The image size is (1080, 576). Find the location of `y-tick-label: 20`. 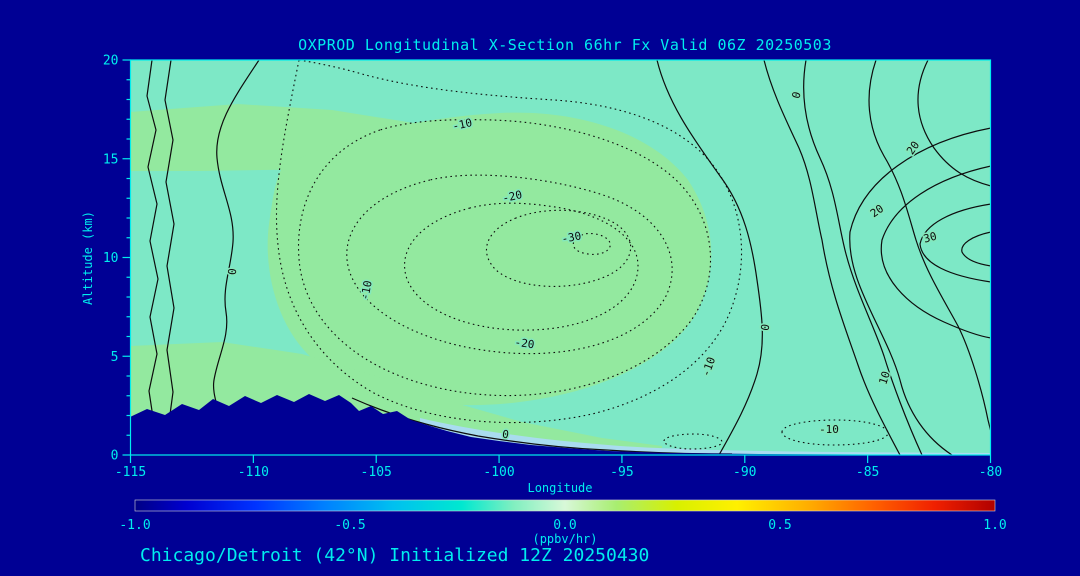

y-tick-label: 20 is located at coordinates (111, 61).